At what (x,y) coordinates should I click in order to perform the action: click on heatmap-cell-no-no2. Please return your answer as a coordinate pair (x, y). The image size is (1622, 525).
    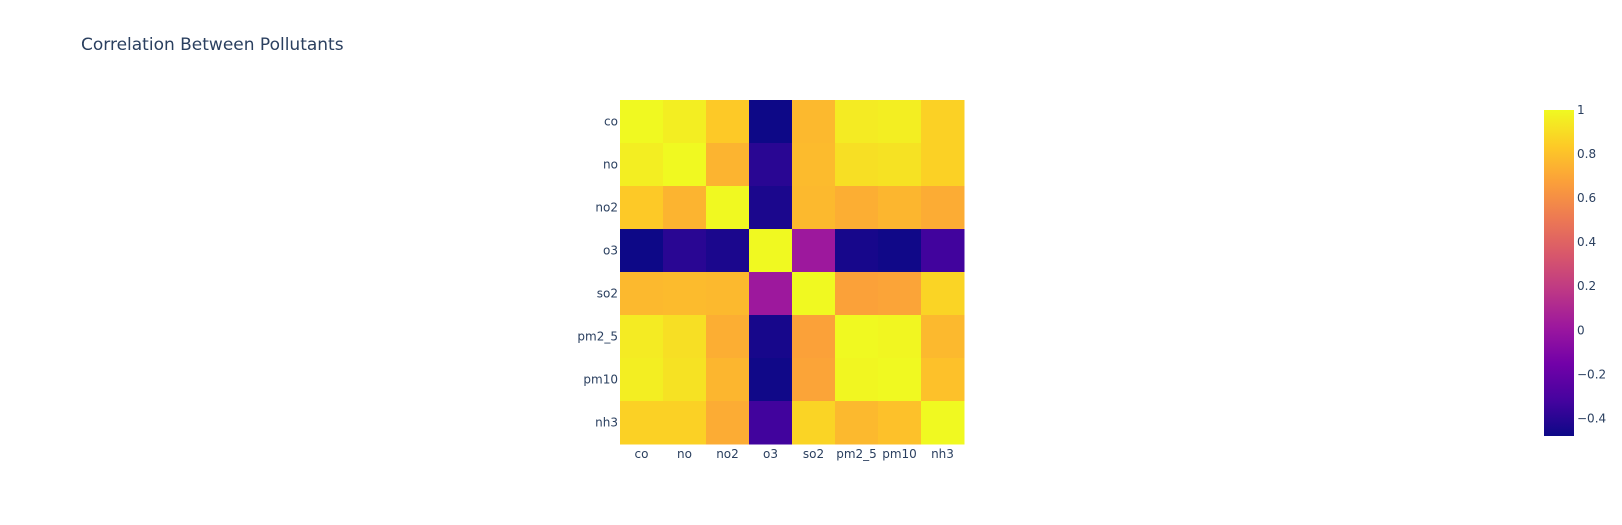
    Looking at the image, I should click on (728, 165).